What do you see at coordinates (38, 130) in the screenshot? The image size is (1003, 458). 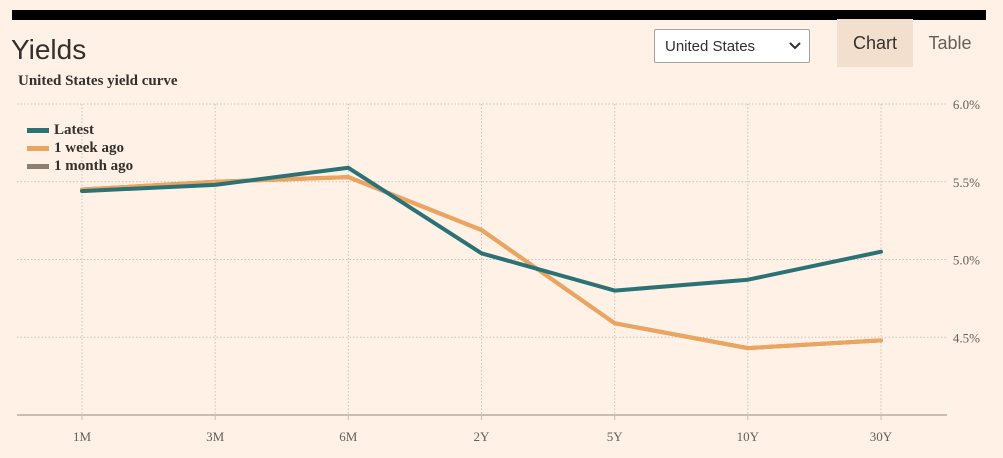 I see `legend-swatch-latest` at bounding box center [38, 130].